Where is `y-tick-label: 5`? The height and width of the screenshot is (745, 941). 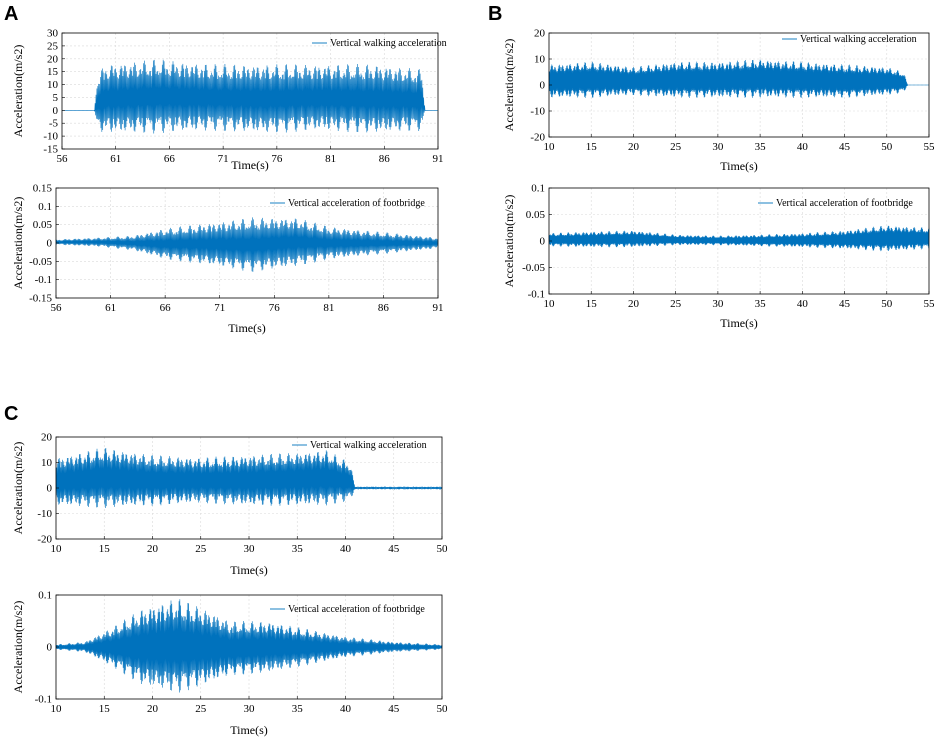 y-tick-label: 5 is located at coordinates (56, 98).